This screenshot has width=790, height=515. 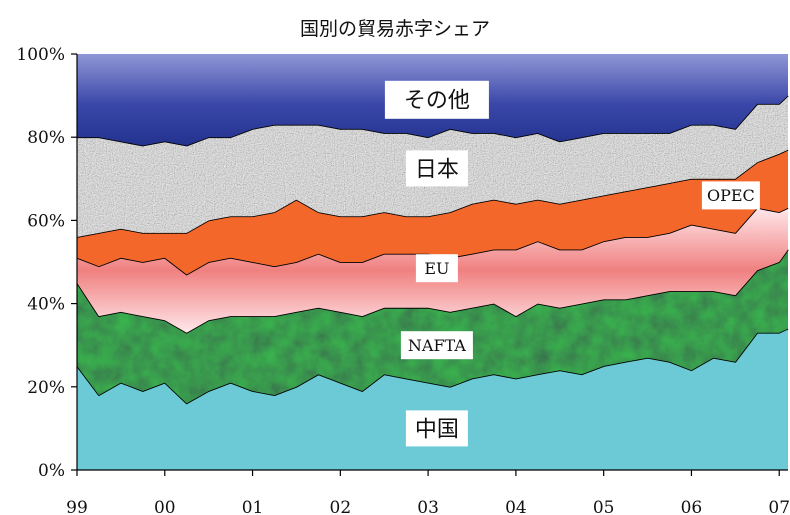 What do you see at coordinates (428, 506) in the screenshot?
I see `x-tick-label: 03` at bounding box center [428, 506].